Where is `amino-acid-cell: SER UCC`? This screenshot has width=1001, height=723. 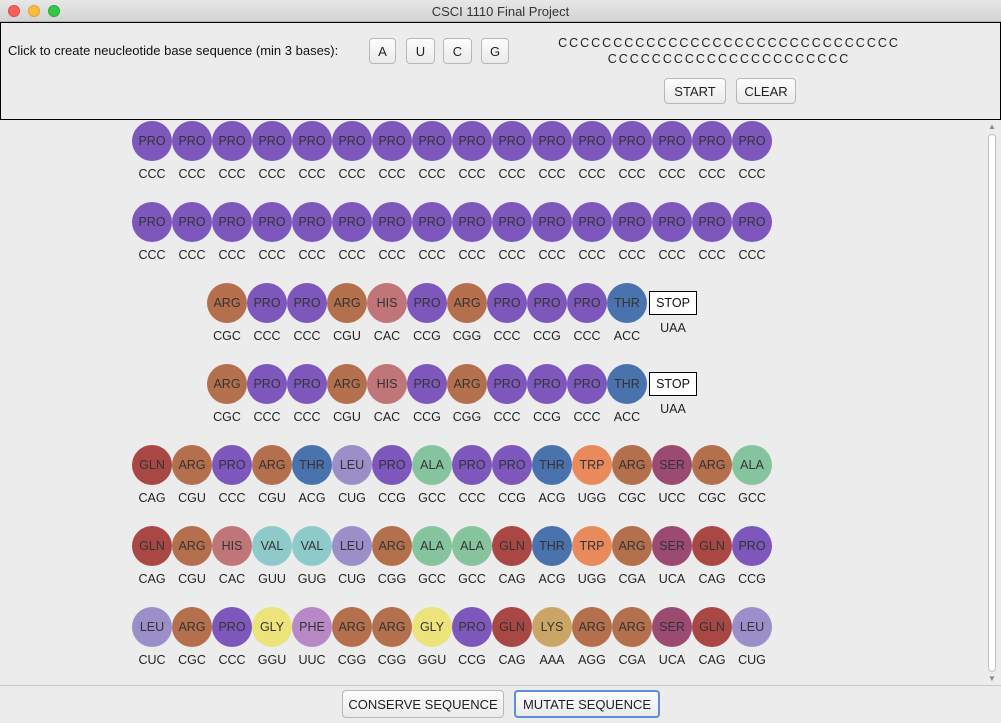 amino-acid-cell: SER UCC is located at coordinates (672, 475).